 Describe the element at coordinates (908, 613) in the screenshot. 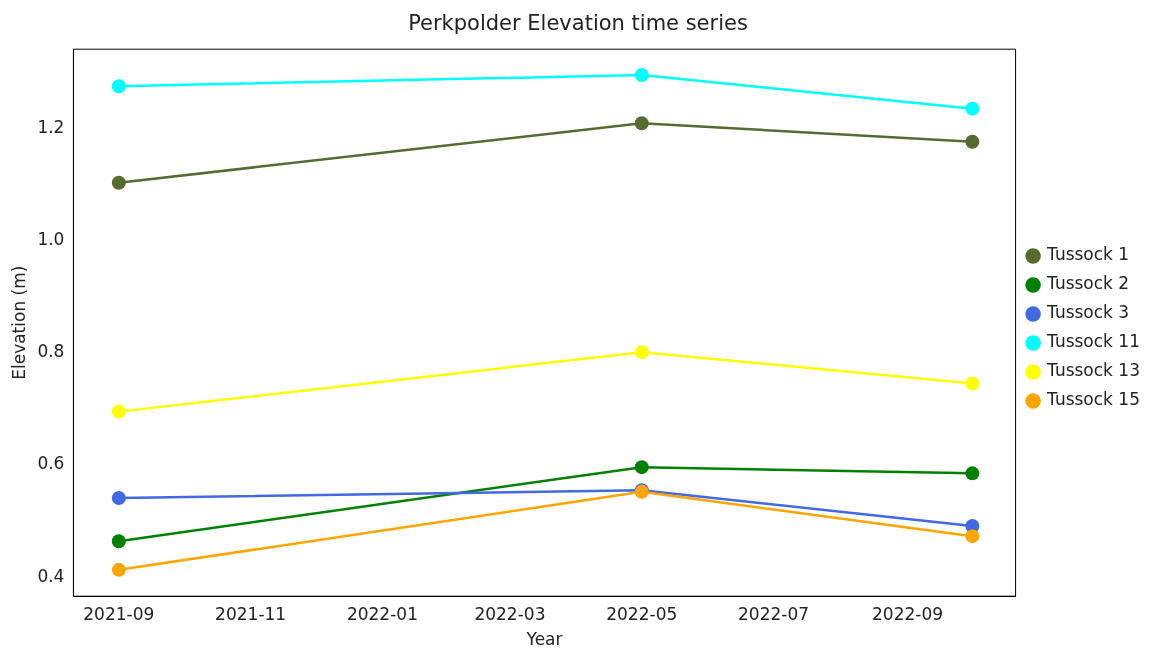

I see `x-tick-label: 2022-09` at that location.